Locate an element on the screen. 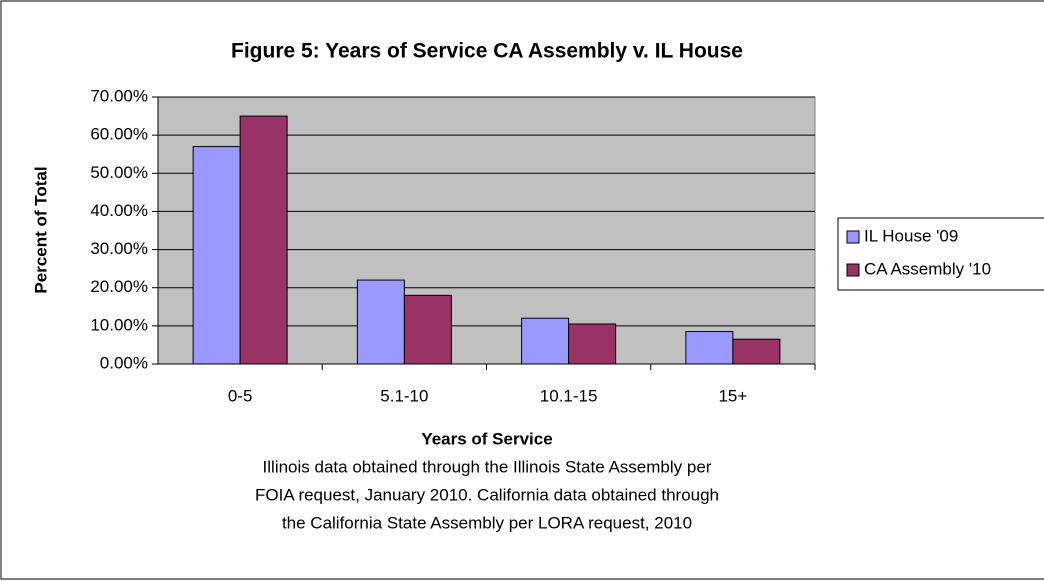  y-tick-label: 30.00% is located at coordinates (119, 248).